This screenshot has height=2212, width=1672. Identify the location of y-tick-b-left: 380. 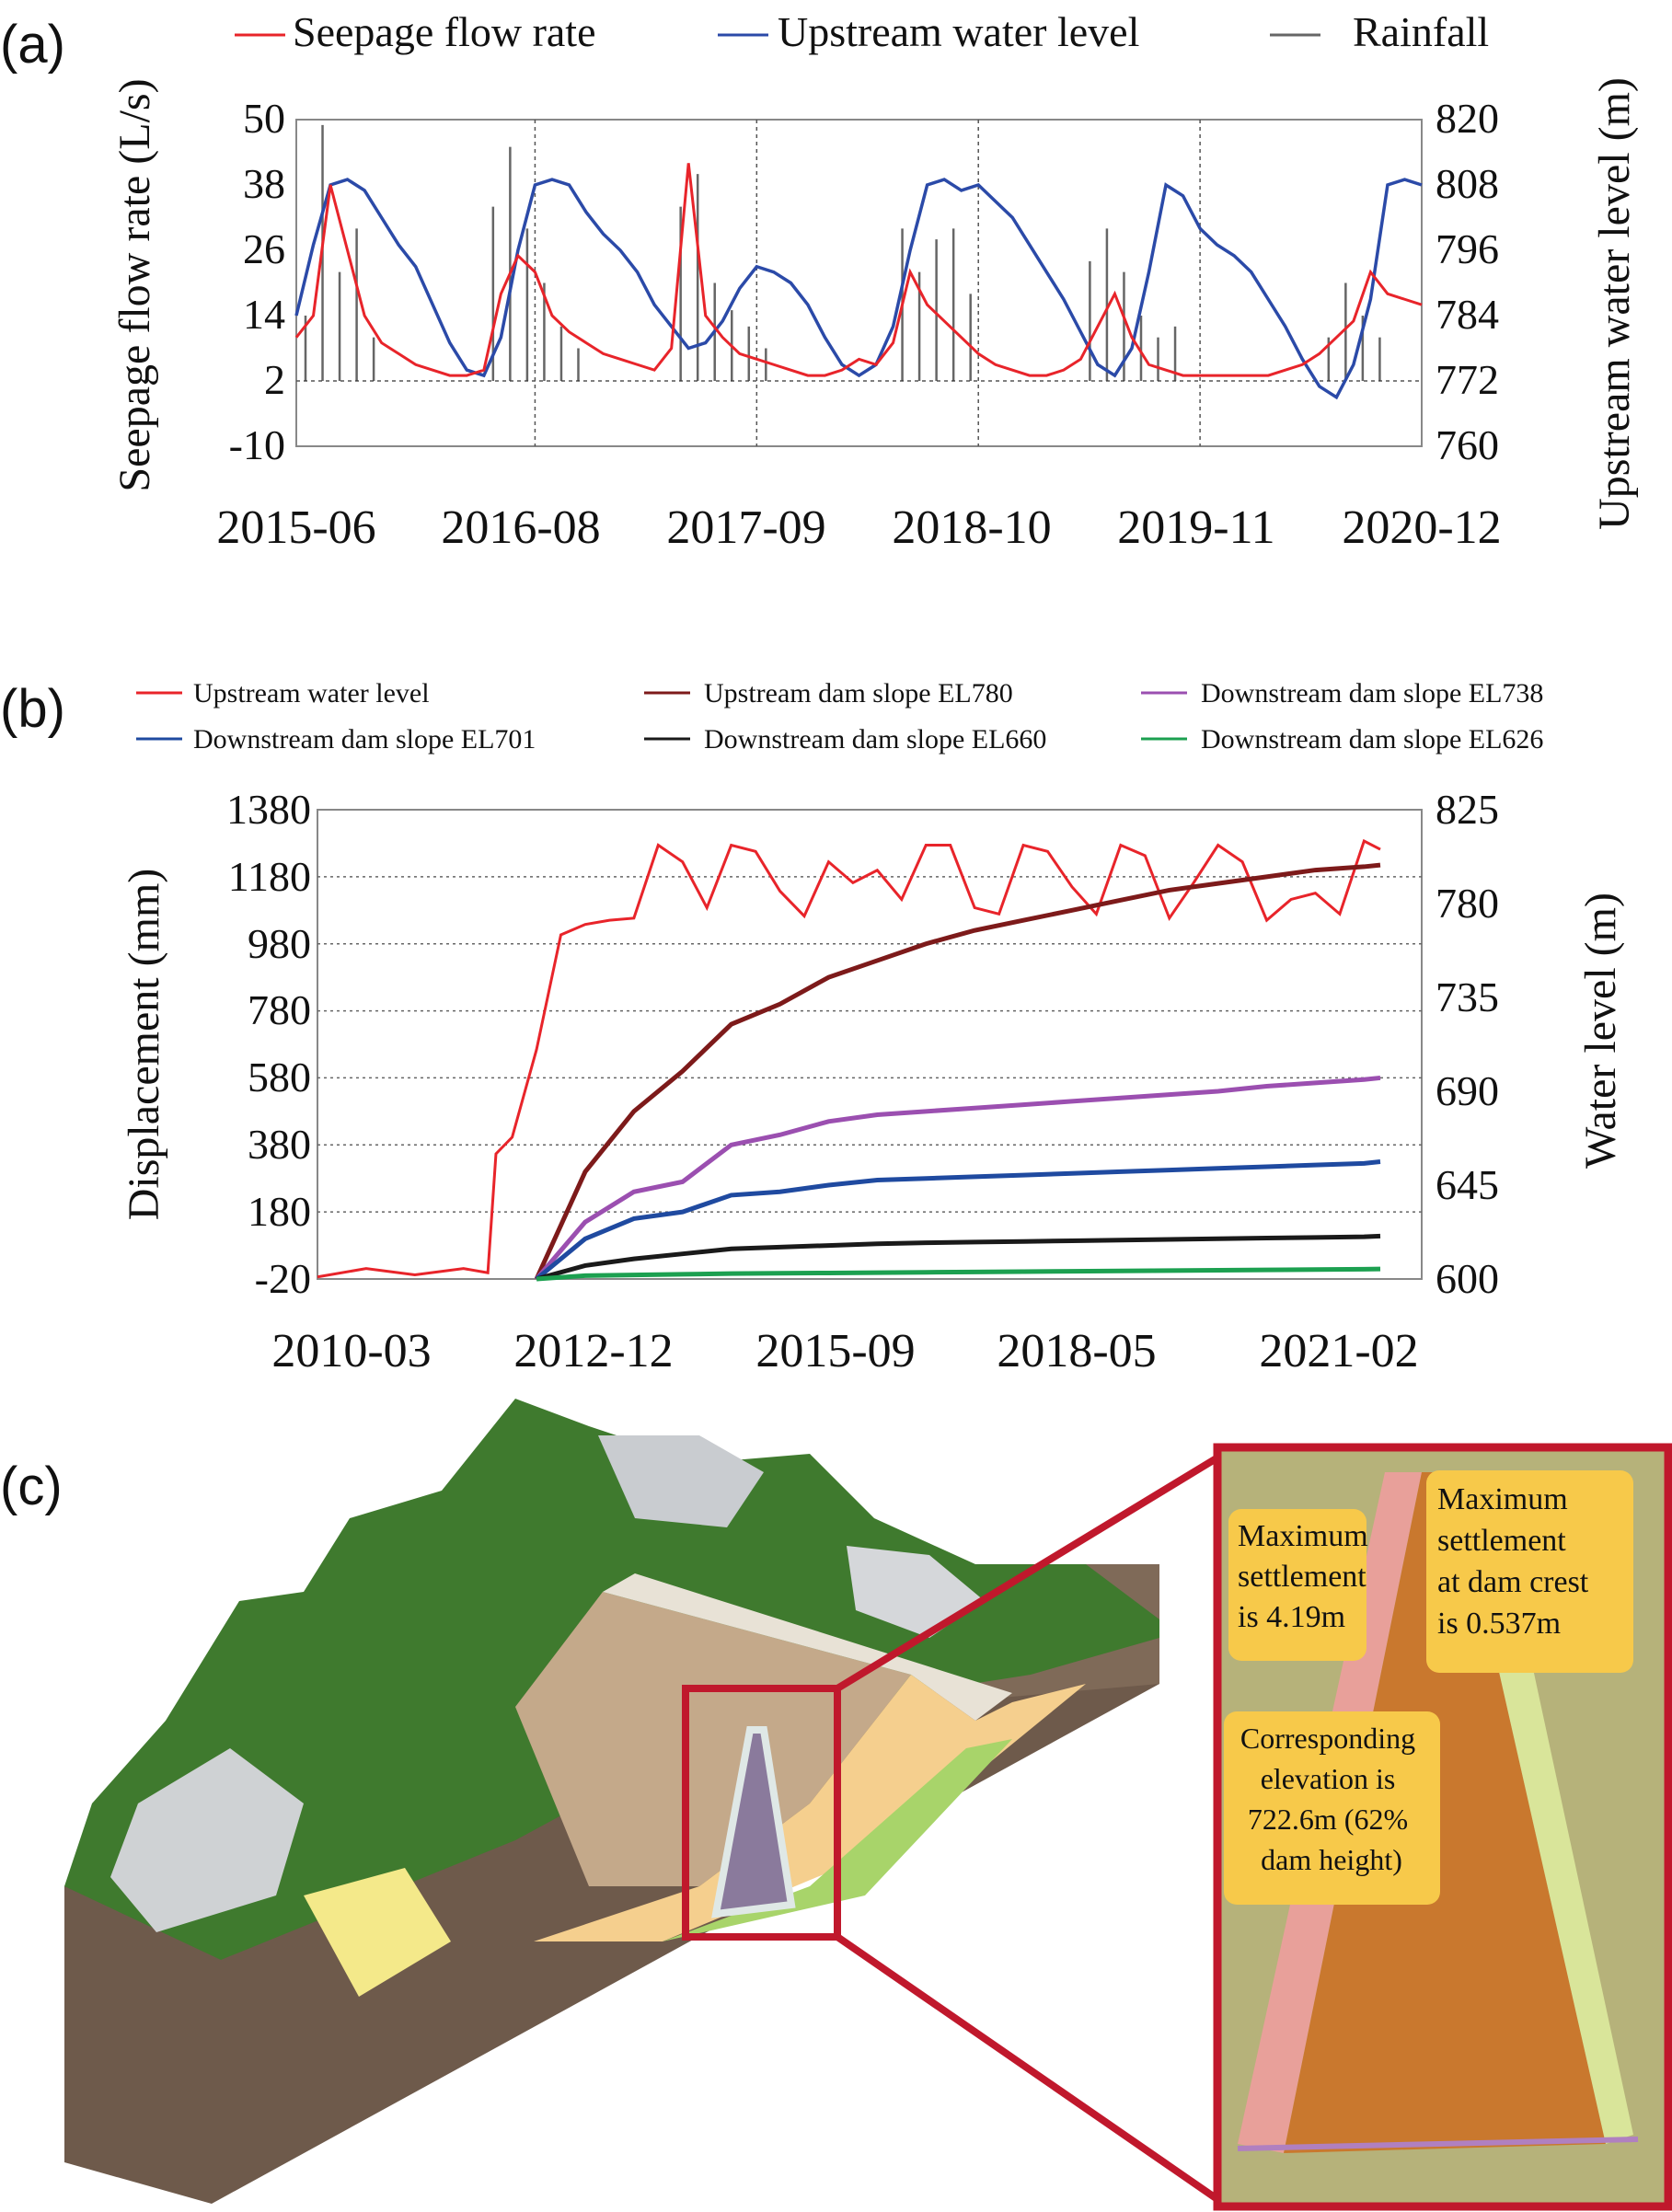
(279, 1144).